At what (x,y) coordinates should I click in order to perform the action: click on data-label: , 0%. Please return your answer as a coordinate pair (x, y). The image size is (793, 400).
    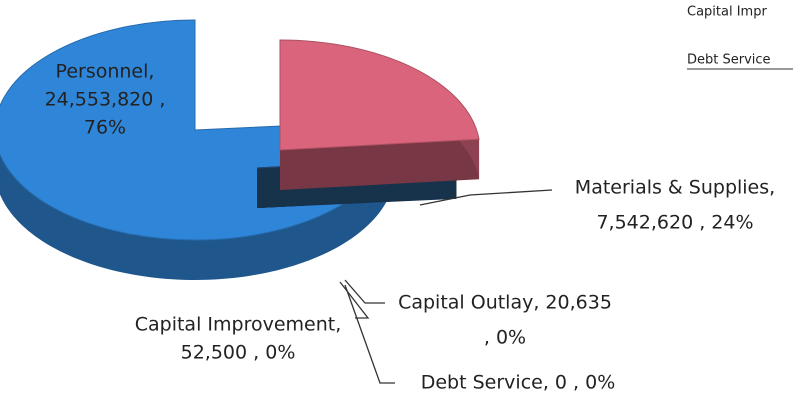
    Looking at the image, I should click on (505, 338).